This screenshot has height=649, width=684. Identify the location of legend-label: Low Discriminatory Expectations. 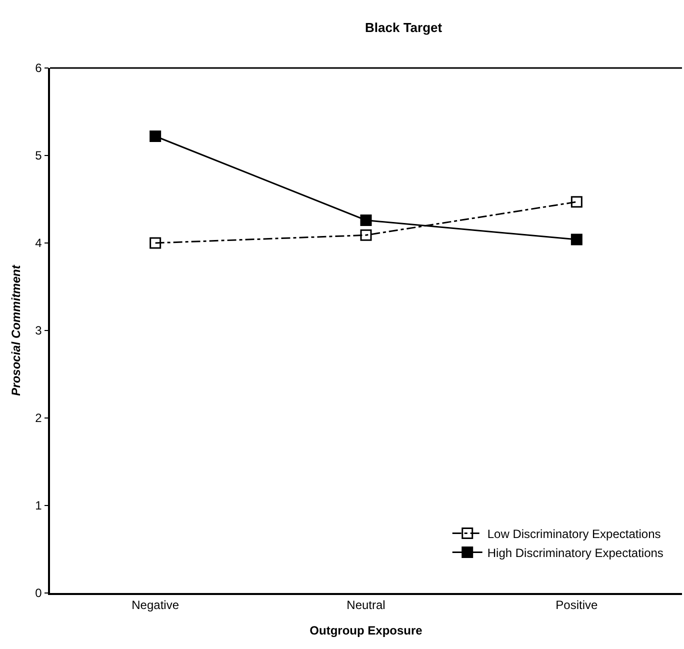
(574, 533).